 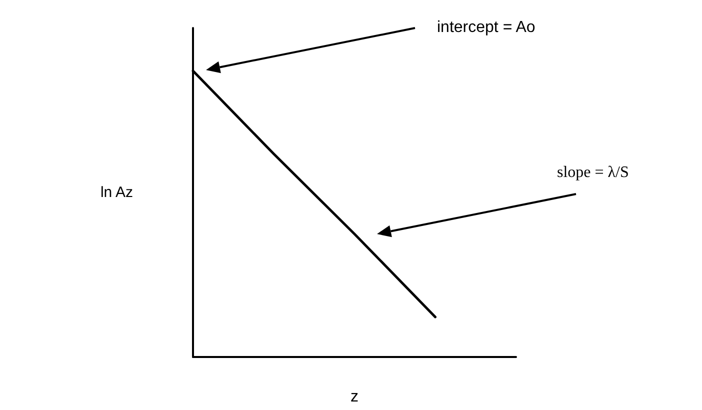 I want to click on x-axis-title: z, so click(x=354, y=397).